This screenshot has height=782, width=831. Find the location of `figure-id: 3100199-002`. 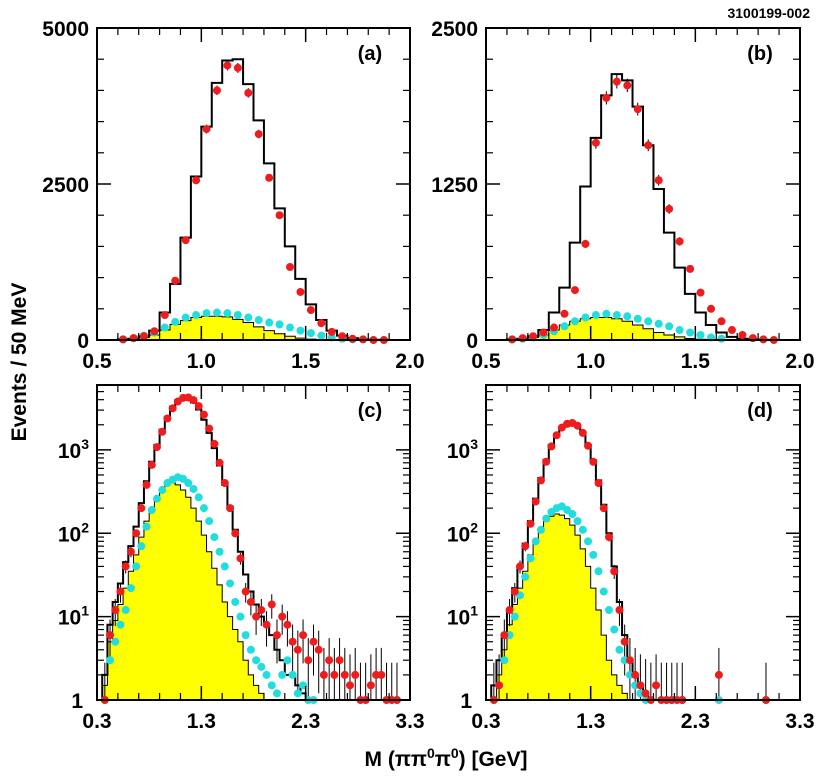

figure-id: 3100199-002 is located at coordinates (768, 13).